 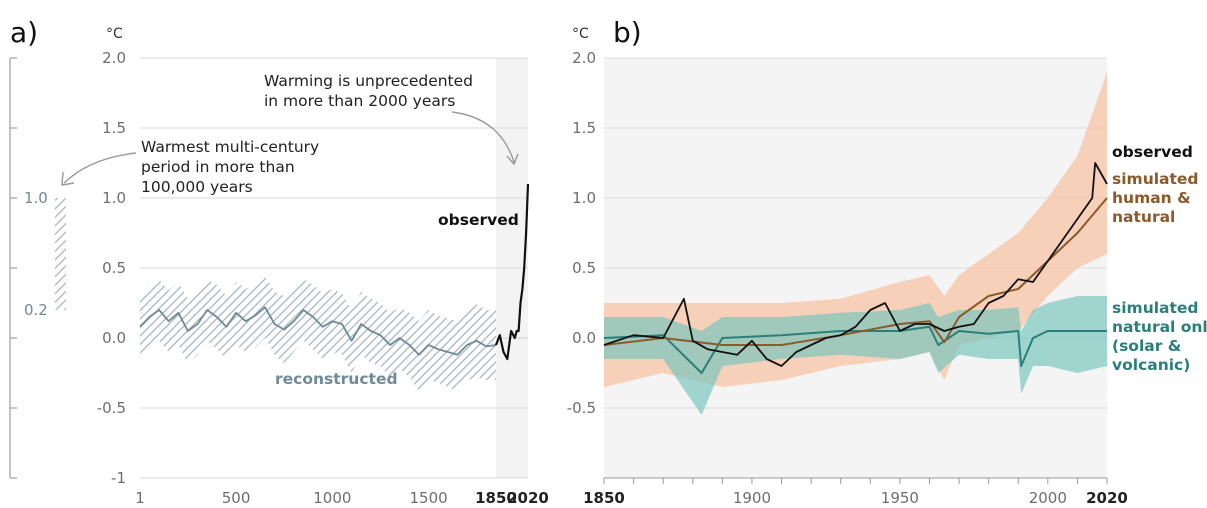 I want to click on x-tick-b-2000: 2000, so click(x=1048, y=498).